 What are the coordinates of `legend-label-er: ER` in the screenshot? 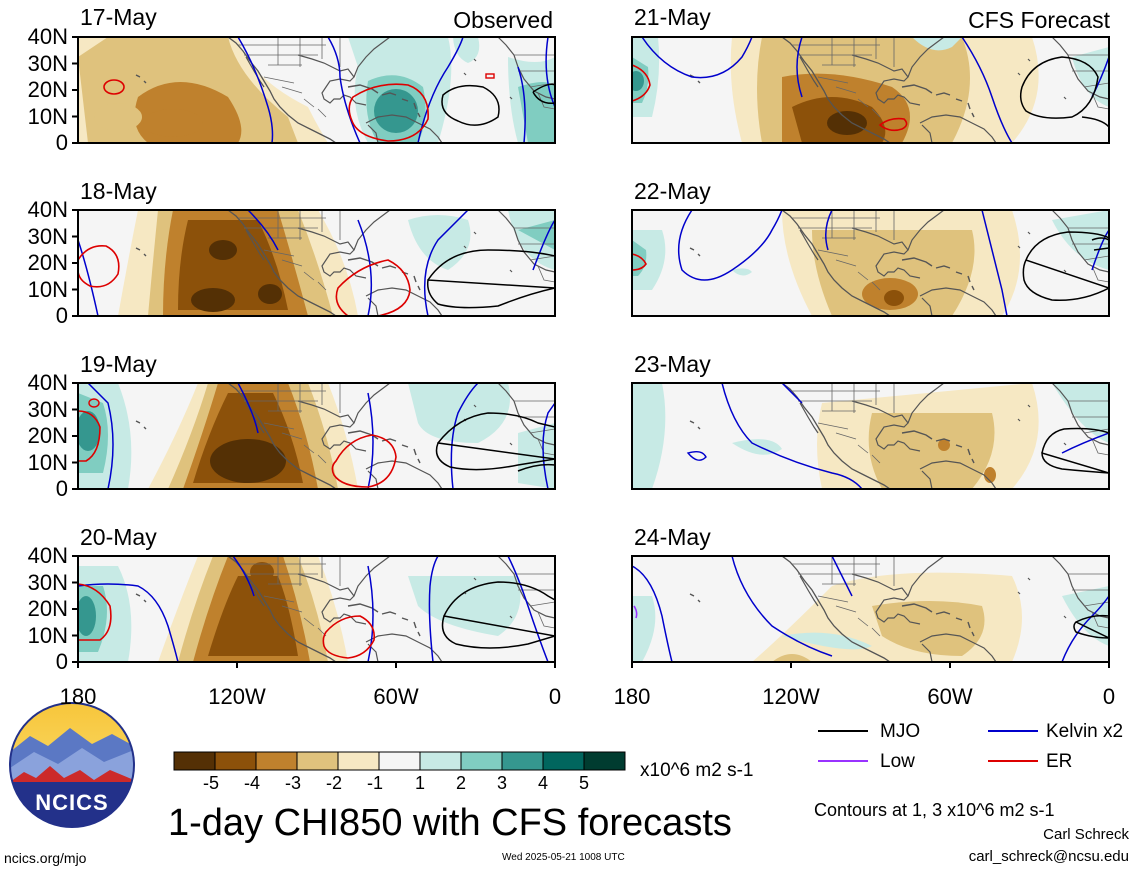 It's located at (1059, 761).